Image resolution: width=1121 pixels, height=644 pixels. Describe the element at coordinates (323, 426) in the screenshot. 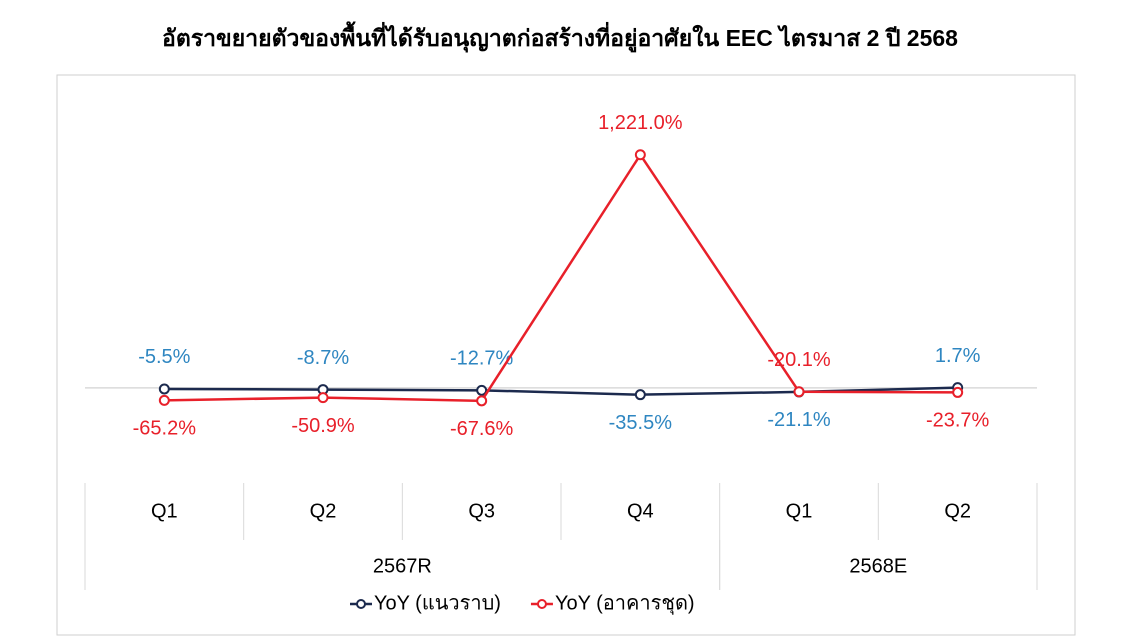

I see `data-label: -50.9%` at that location.